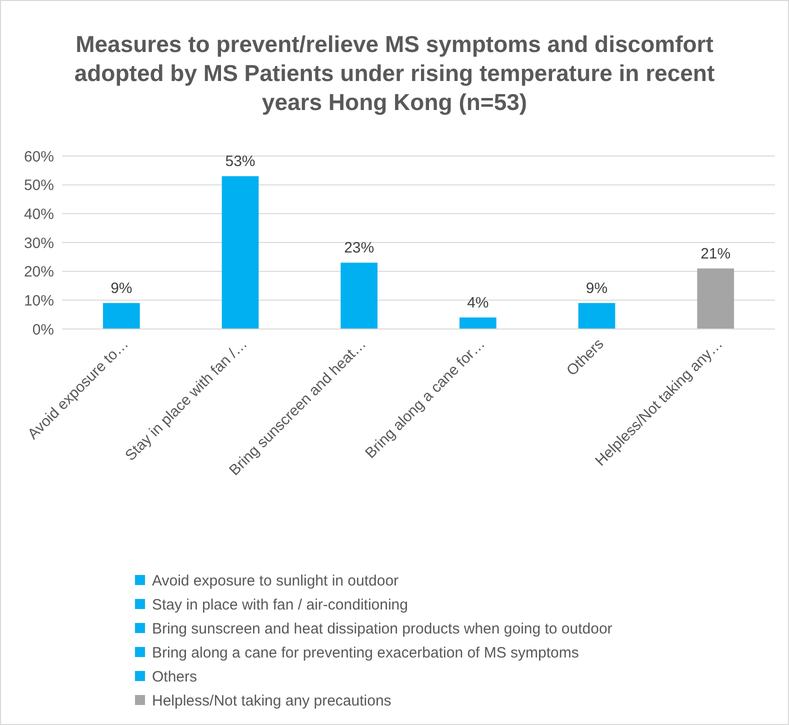 This screenshot has height=725, width=789. I want to click on legend-label: Others, so click(175, 677).